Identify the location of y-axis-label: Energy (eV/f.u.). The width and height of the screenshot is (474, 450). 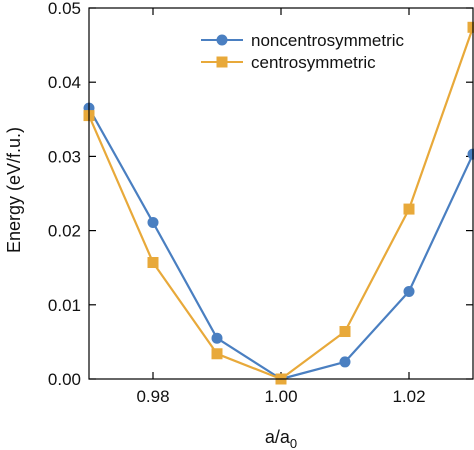
(14, 190).